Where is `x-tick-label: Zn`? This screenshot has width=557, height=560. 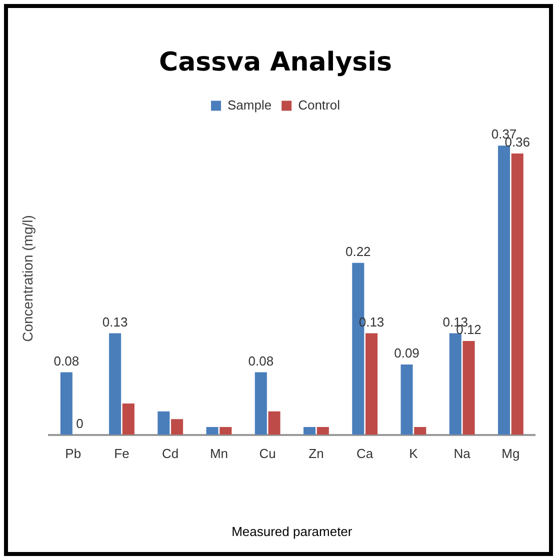
x-tick-label: Zn is located at coordinates (316, 454).